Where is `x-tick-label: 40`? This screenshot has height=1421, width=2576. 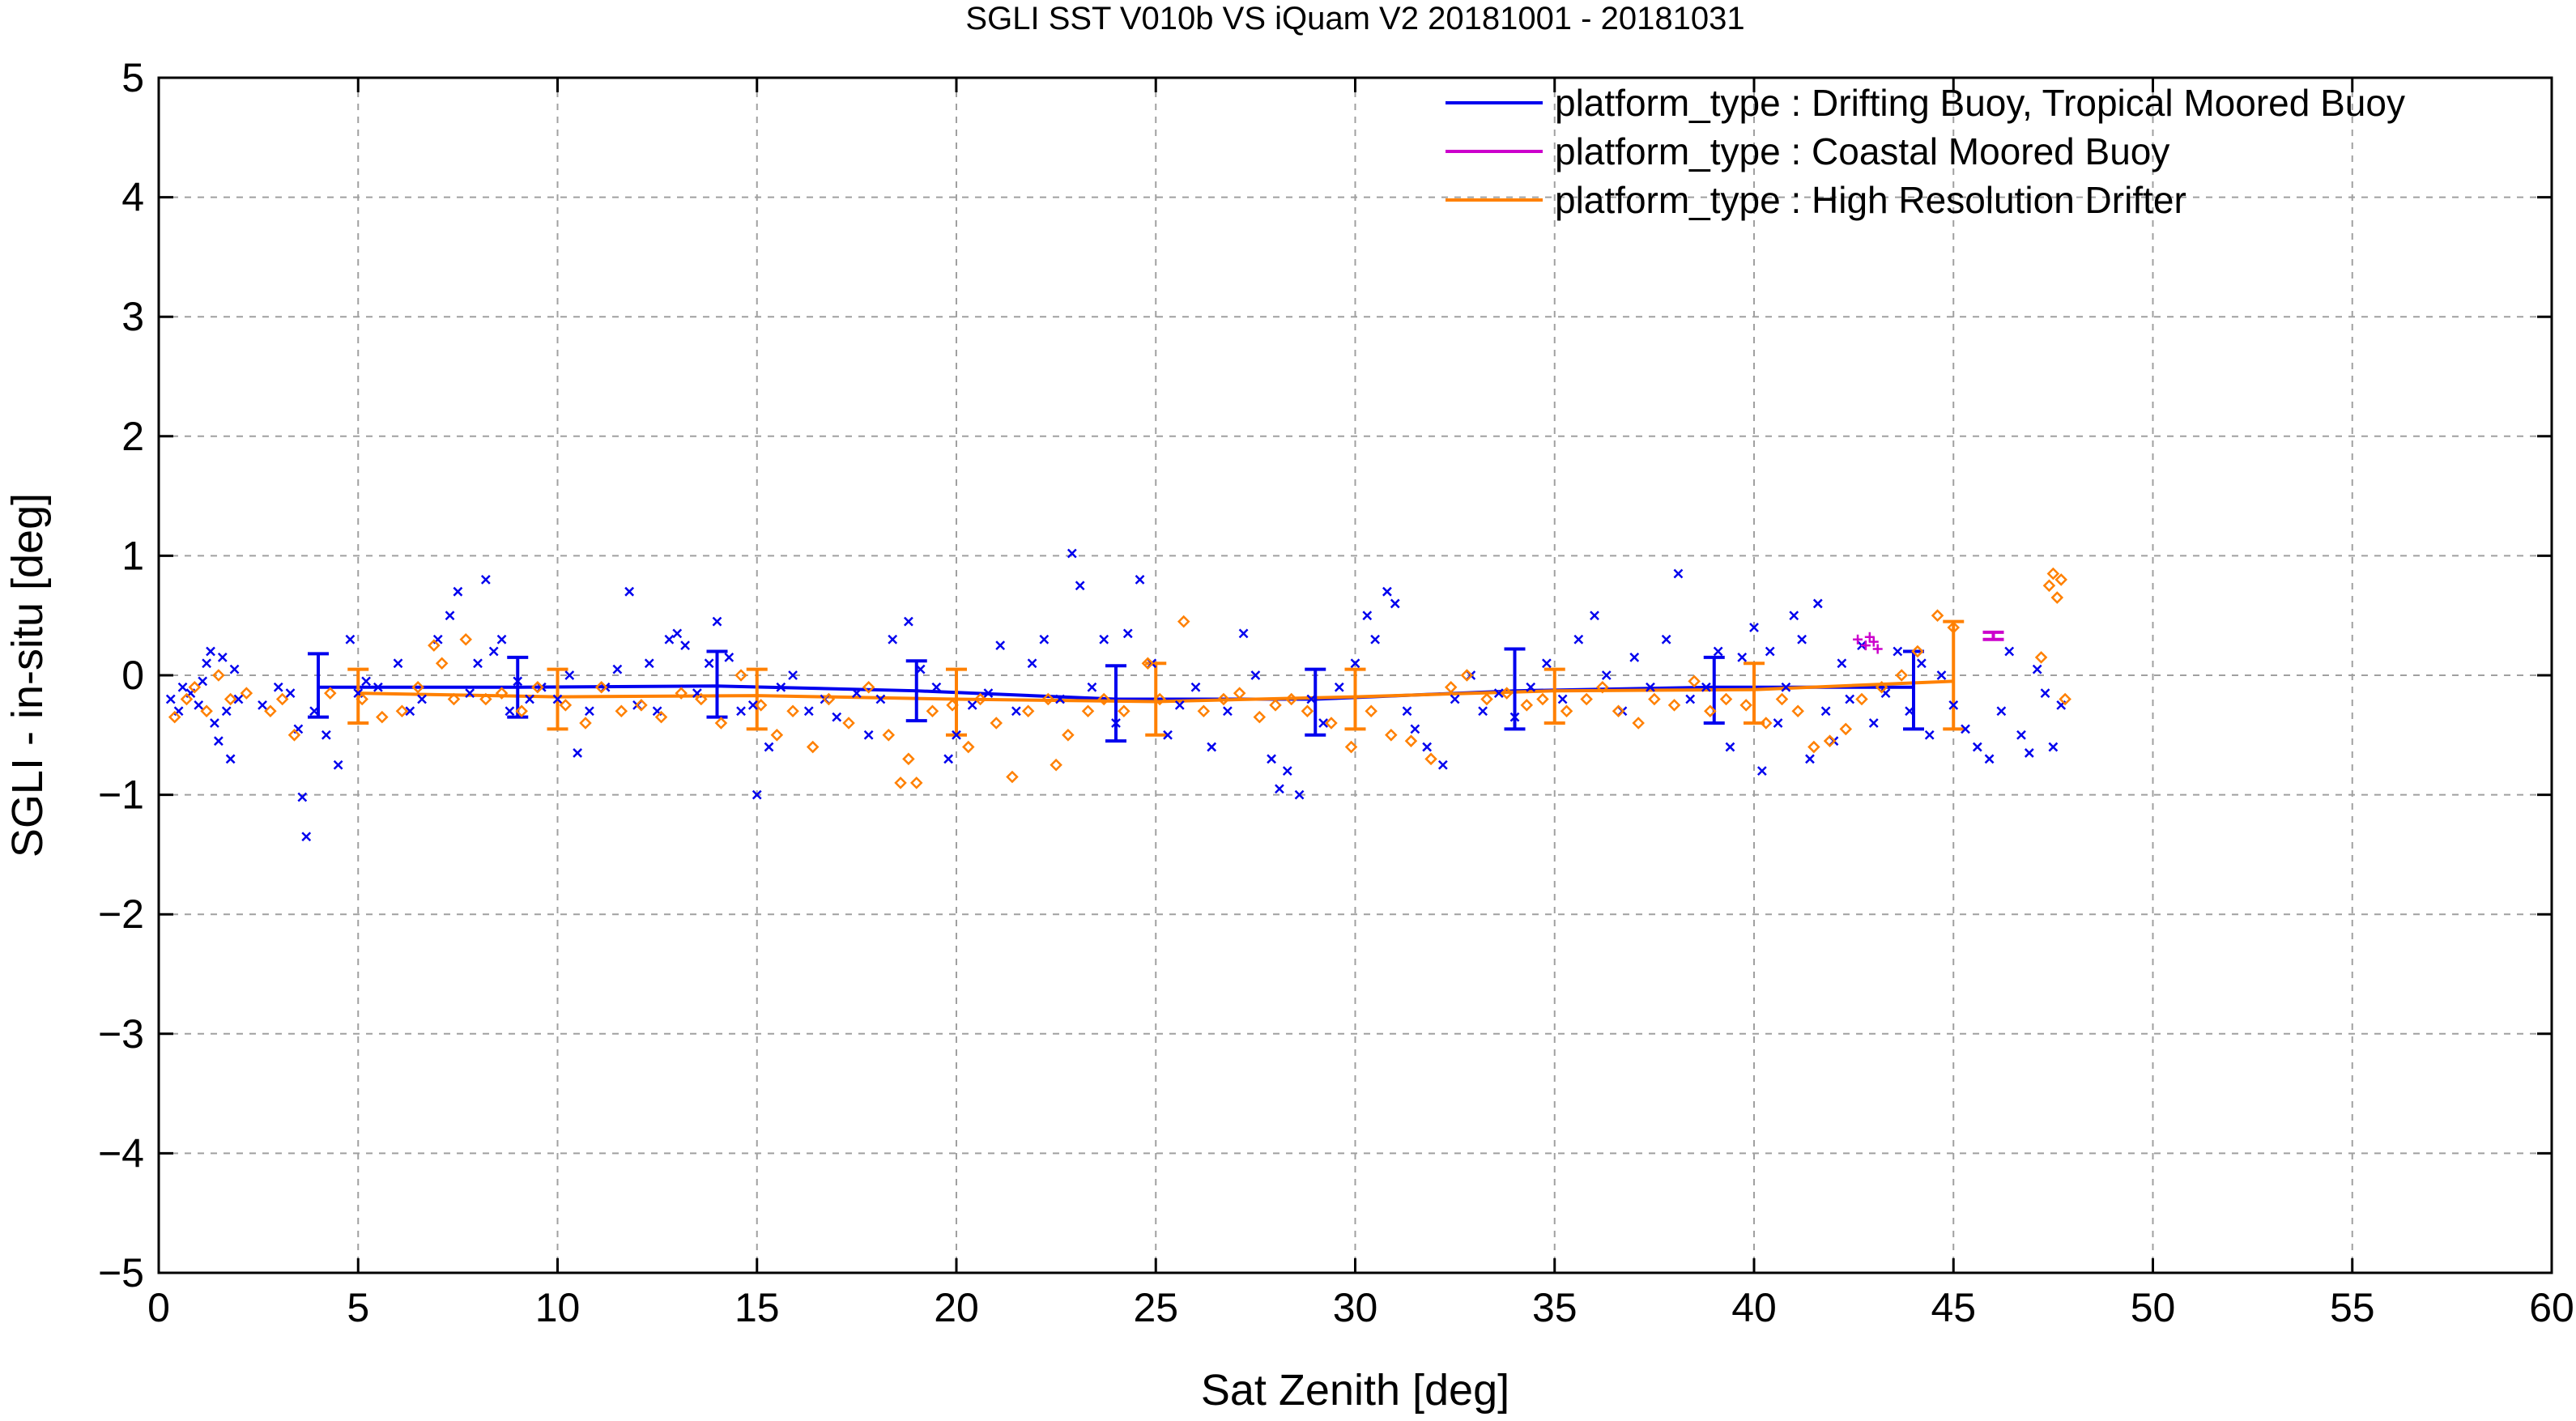
x-tick-label: 40 is located at coordinates (1754, 1307).